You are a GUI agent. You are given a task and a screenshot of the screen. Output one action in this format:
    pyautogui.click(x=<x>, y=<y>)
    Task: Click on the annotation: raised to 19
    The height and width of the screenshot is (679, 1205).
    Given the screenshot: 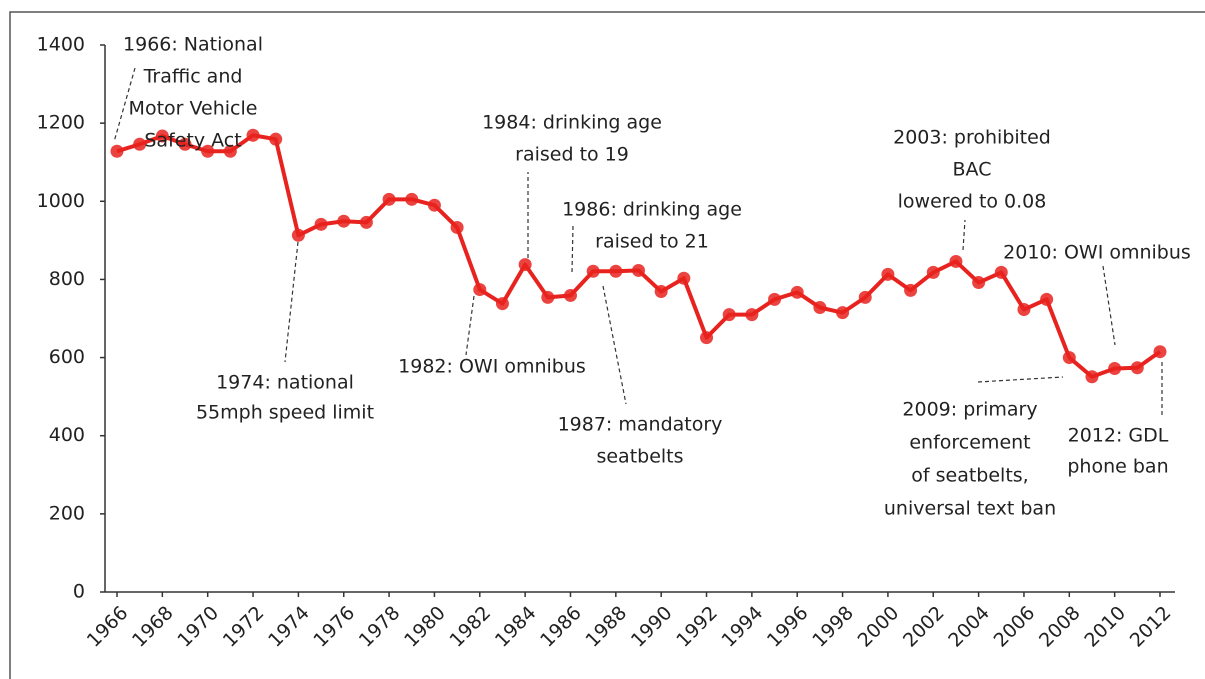 What is the action you would take?
    pyautogui.click(x=572, y=155)
    